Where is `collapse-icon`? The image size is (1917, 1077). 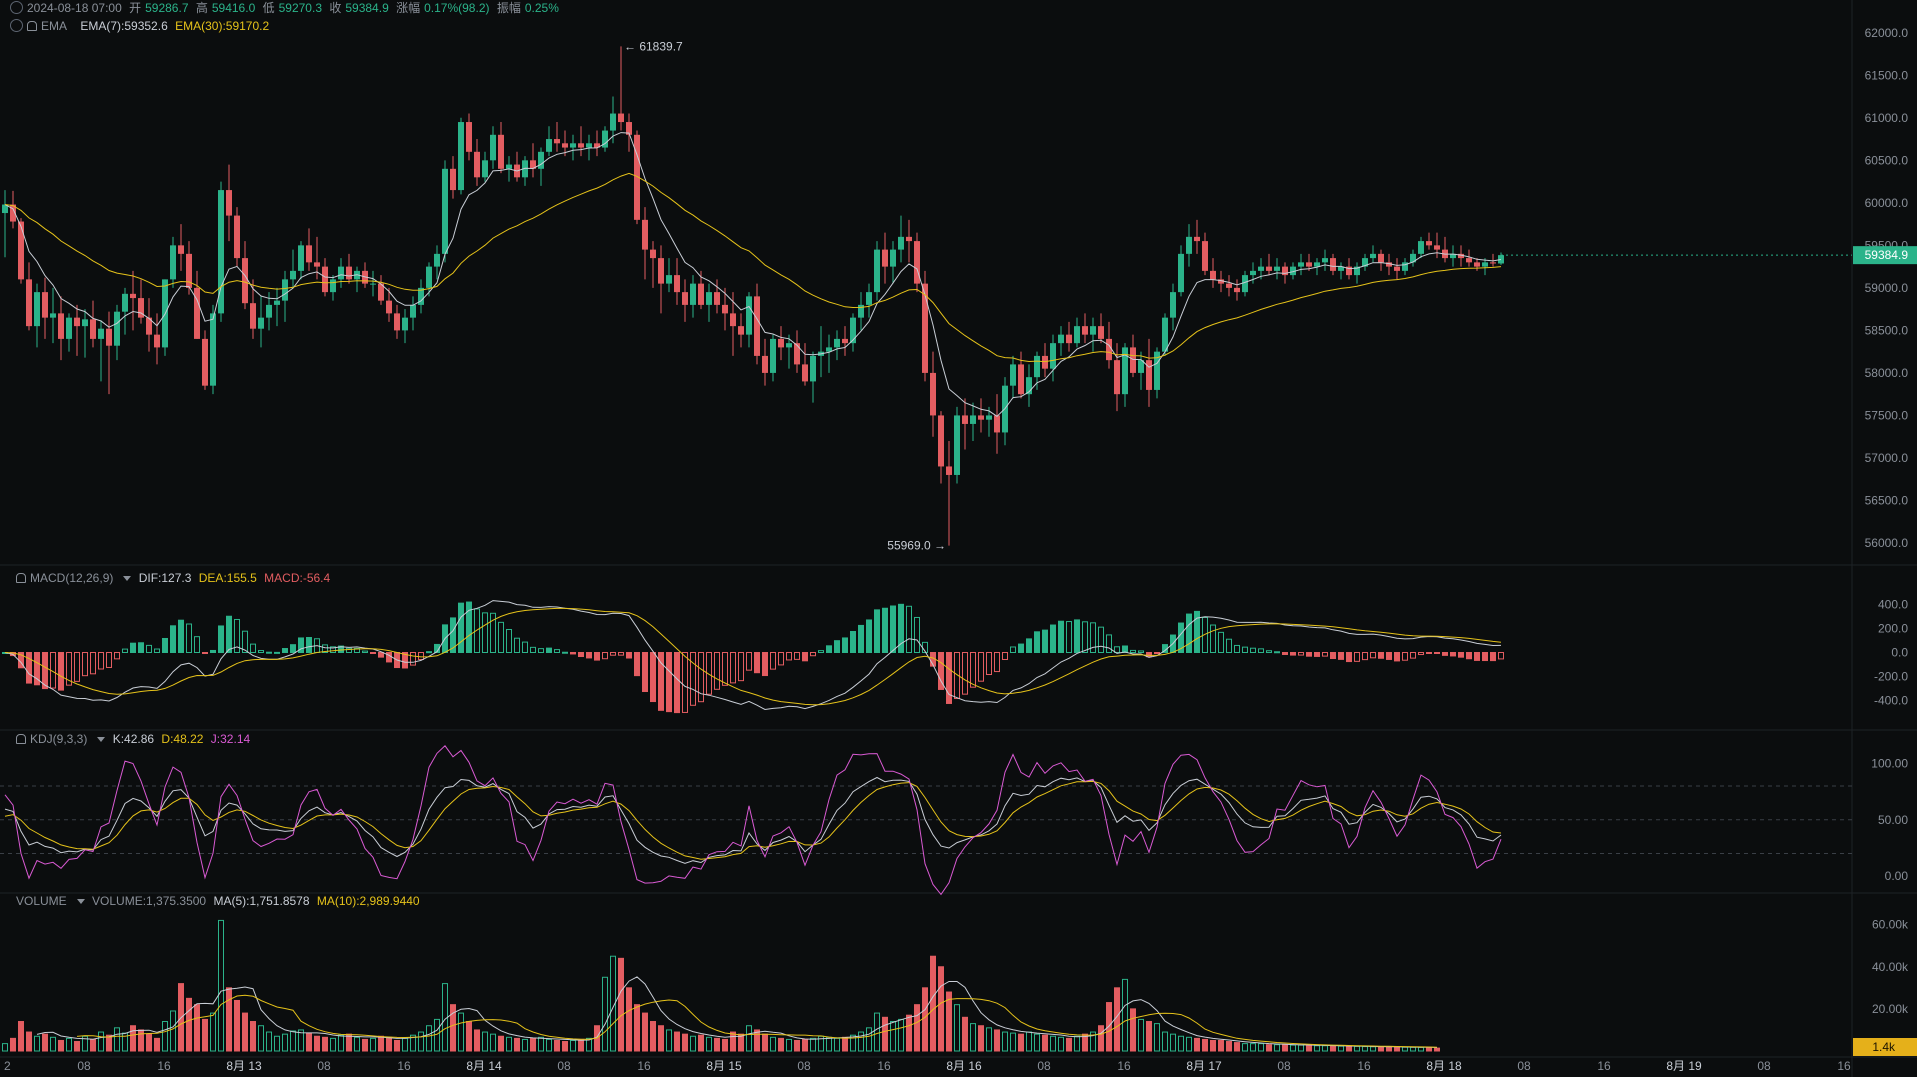
collapse-icon is located at coordinates (16, 25).